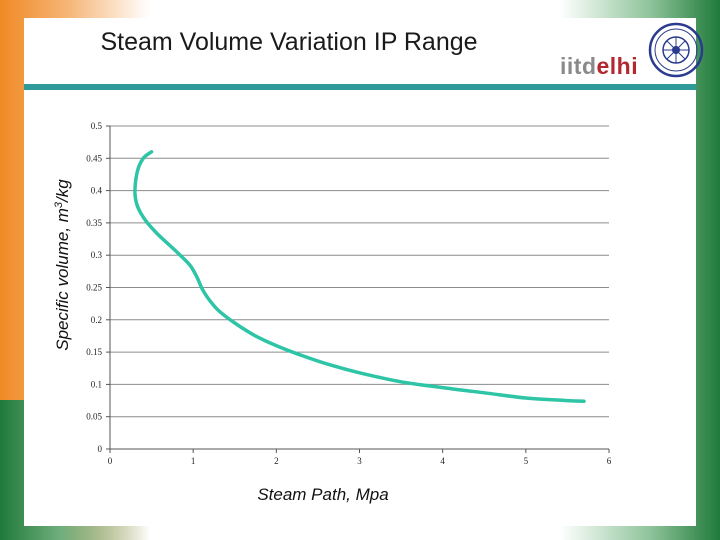  Describe the element at coordinates (62, 265) in the screenshot. I see `y-axis-title: Specific volume, m3/kg` at that location.